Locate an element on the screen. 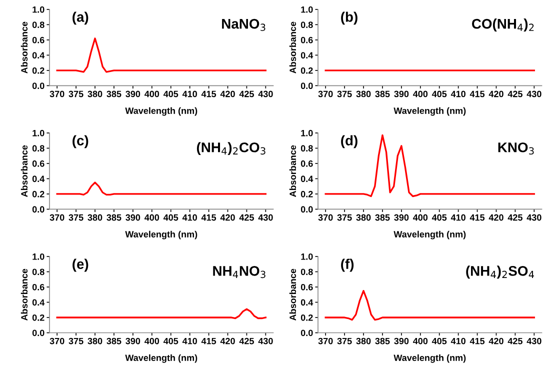  annotation: (e) is located at coordinates (80, 265).